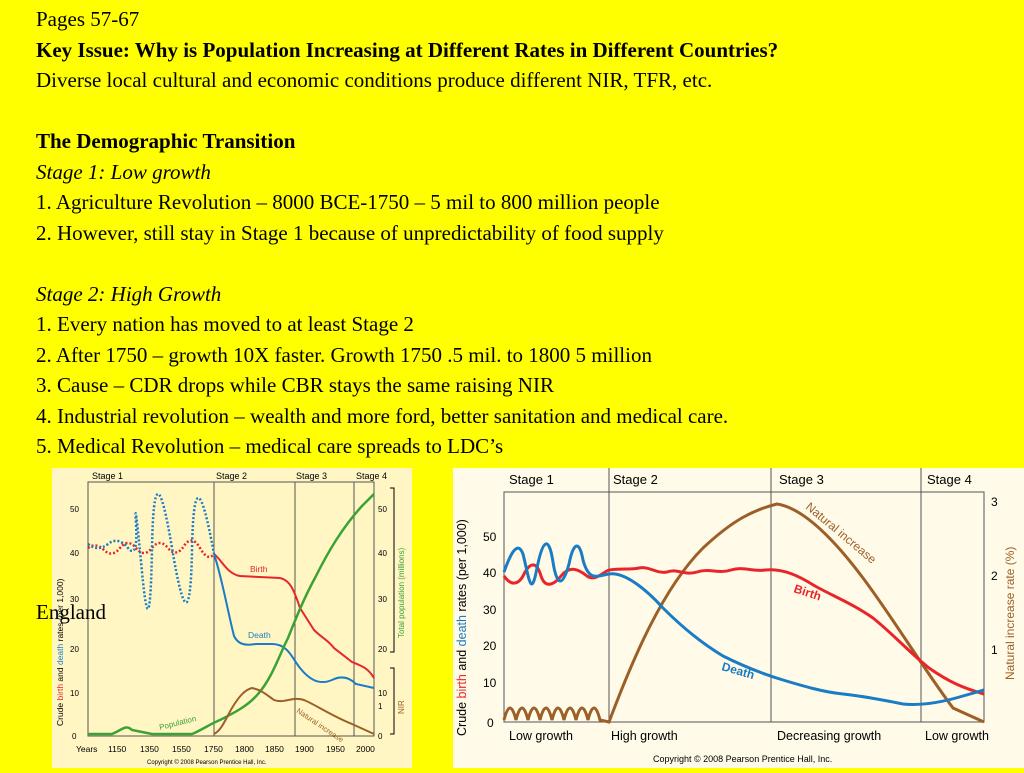 The image size is (1024, 773). What do you see at coordinates (123, 171) in the screenshot?
I see `stage1-title: Stage 1: Low growth` at bounding box center [123, 171].